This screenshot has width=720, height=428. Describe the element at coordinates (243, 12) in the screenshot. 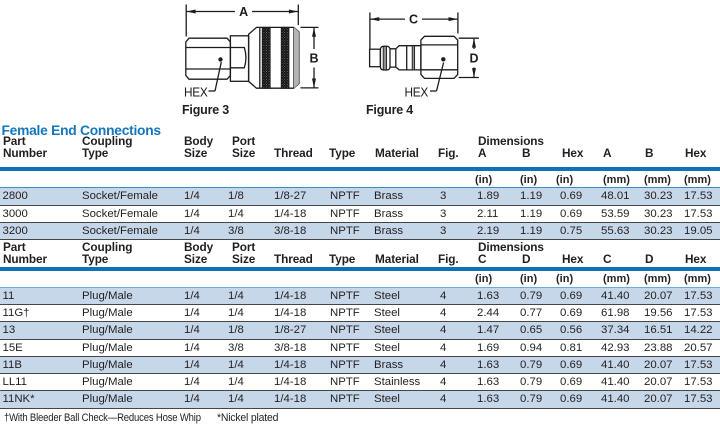

I see `svg-text: A` at that location.